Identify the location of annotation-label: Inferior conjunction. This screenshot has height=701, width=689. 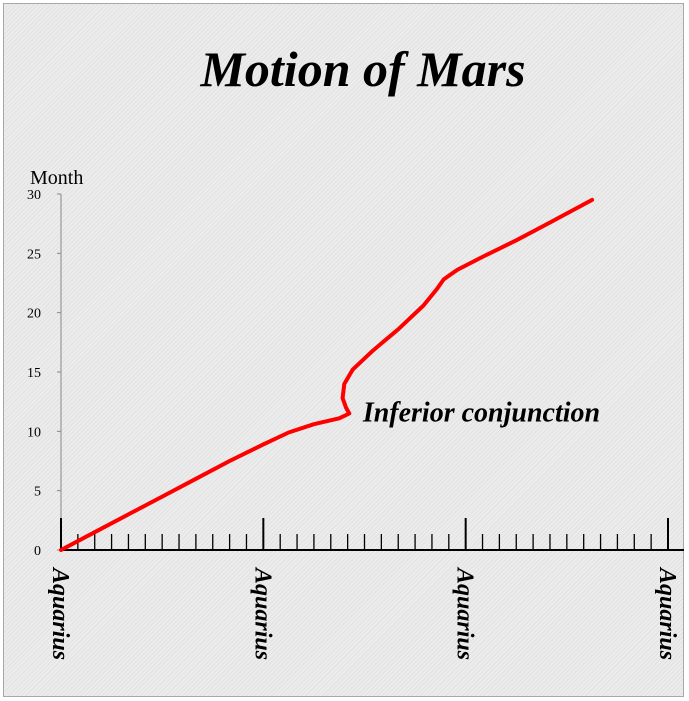
(481, 412).